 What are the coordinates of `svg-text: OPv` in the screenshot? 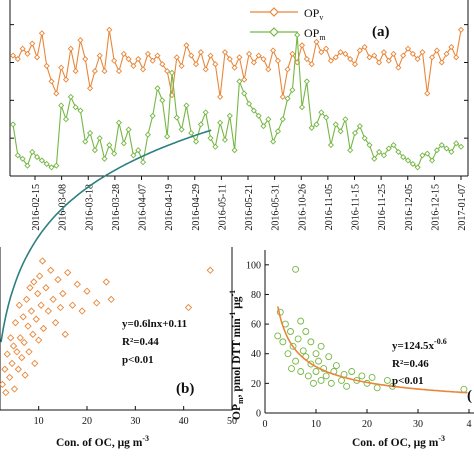 It's located at (313, 14).